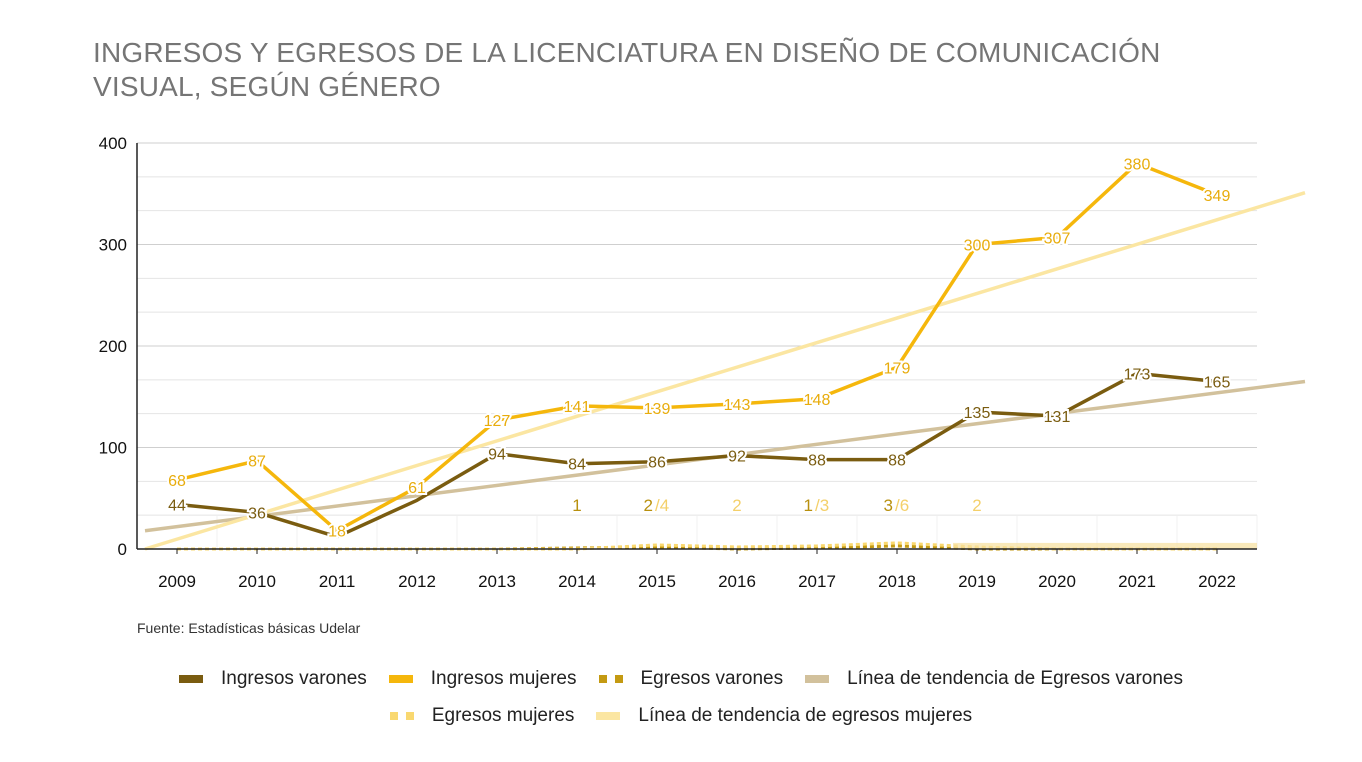 The height and width of the screenshot is (762, 1362). Describe the element at coordinates (737, 581) in the screenshot. I see `x-tick-label: 2016` at that location.